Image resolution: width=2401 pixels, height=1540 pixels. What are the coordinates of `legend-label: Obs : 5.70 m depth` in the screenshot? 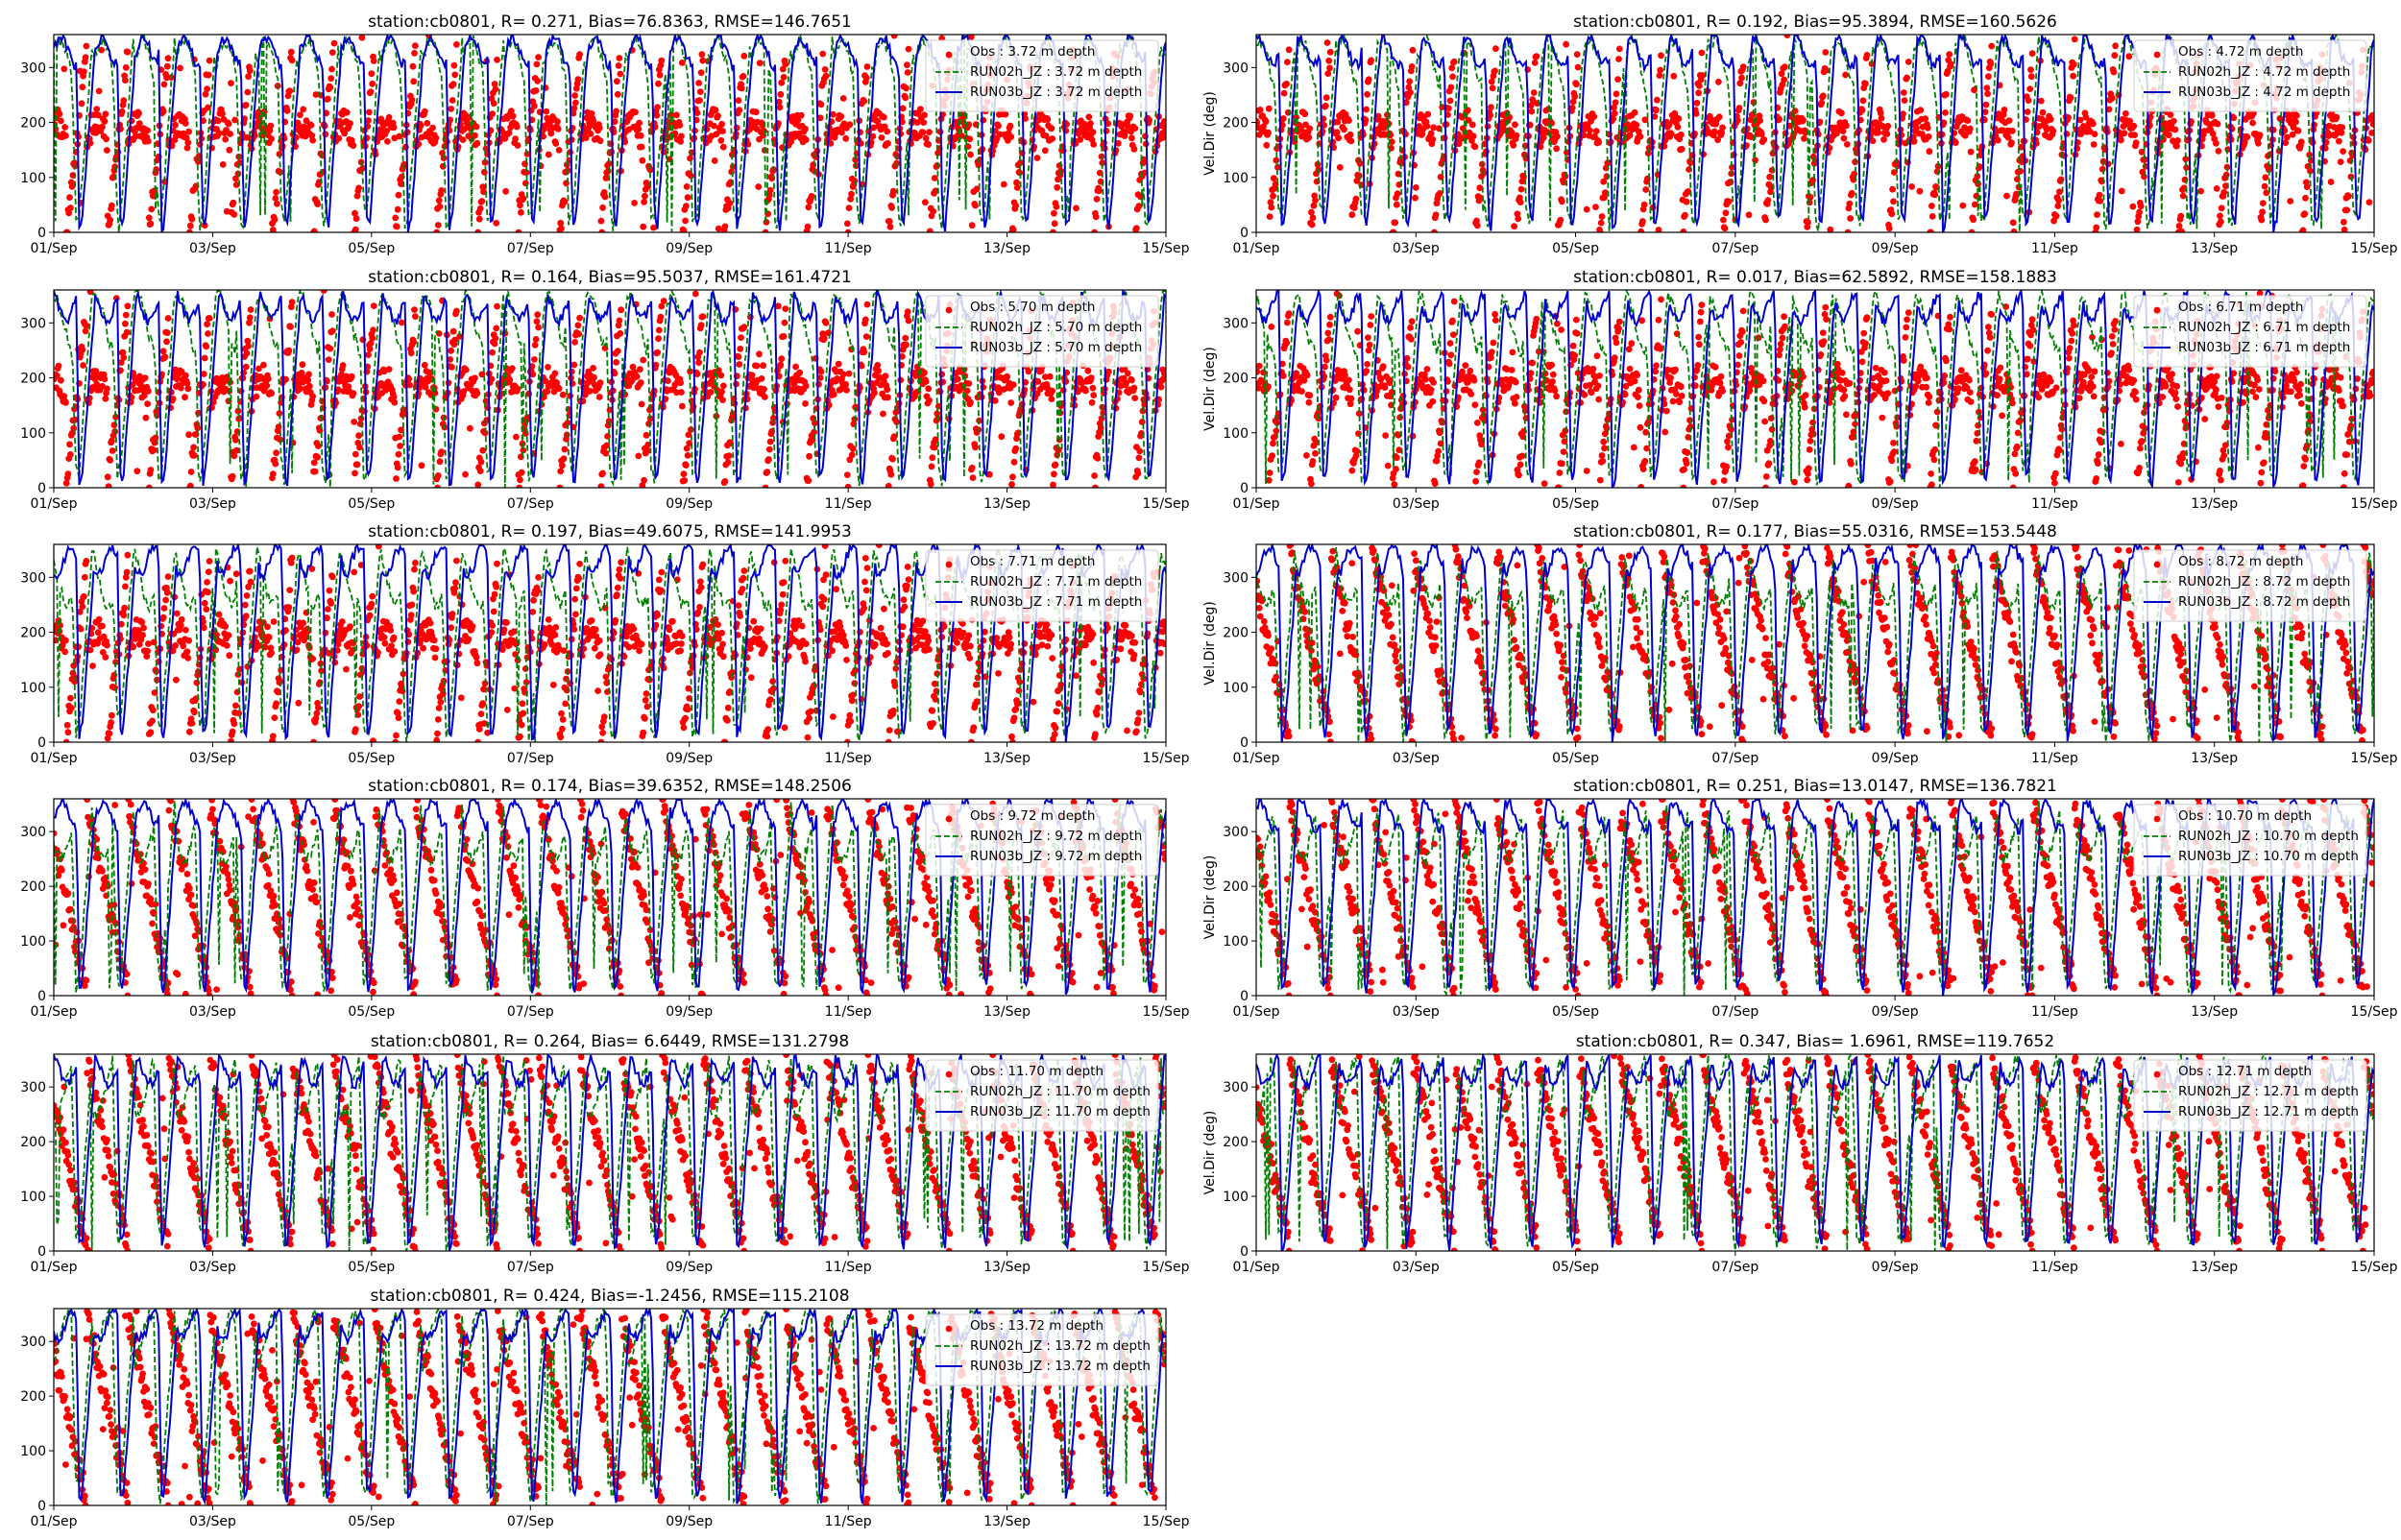 It's located at (1032, 307).